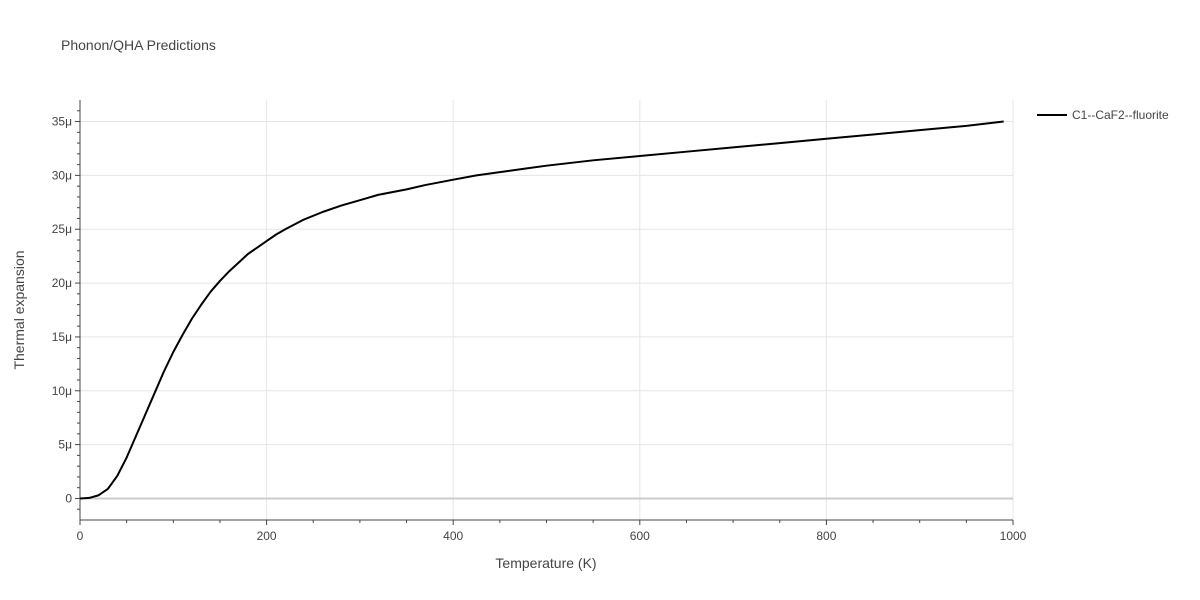 This screenshot has width=1200, height=600. Describe the element at coordinates (68, 498) in the screenshot. I see `y-tick-label: 0` at that location.